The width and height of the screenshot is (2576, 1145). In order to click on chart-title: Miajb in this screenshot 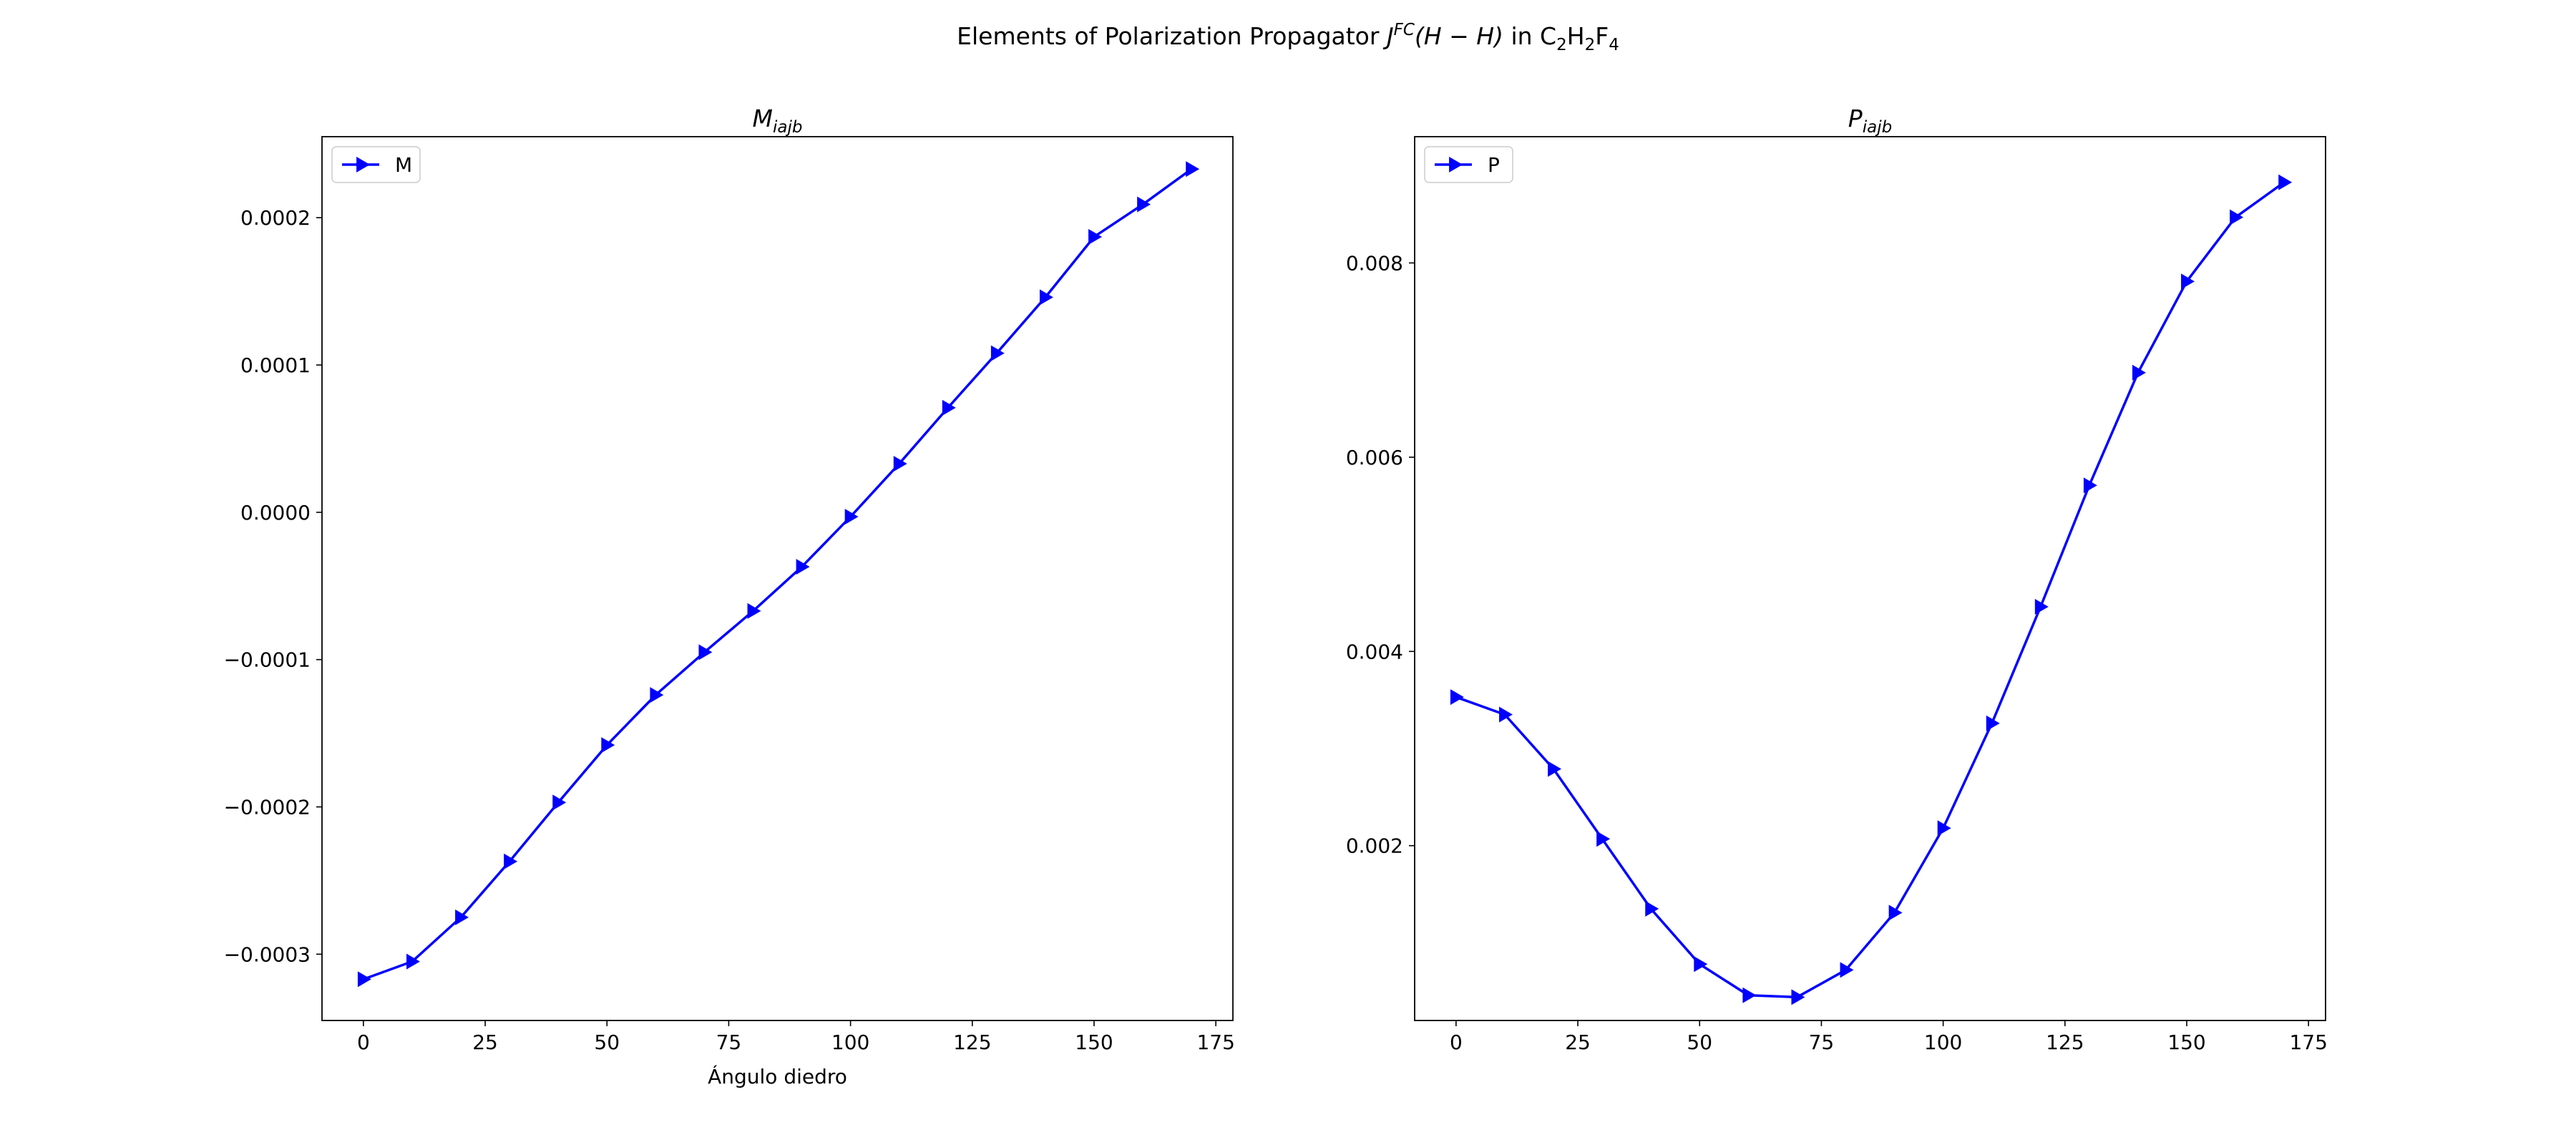, I will do `click(778, 120)`.